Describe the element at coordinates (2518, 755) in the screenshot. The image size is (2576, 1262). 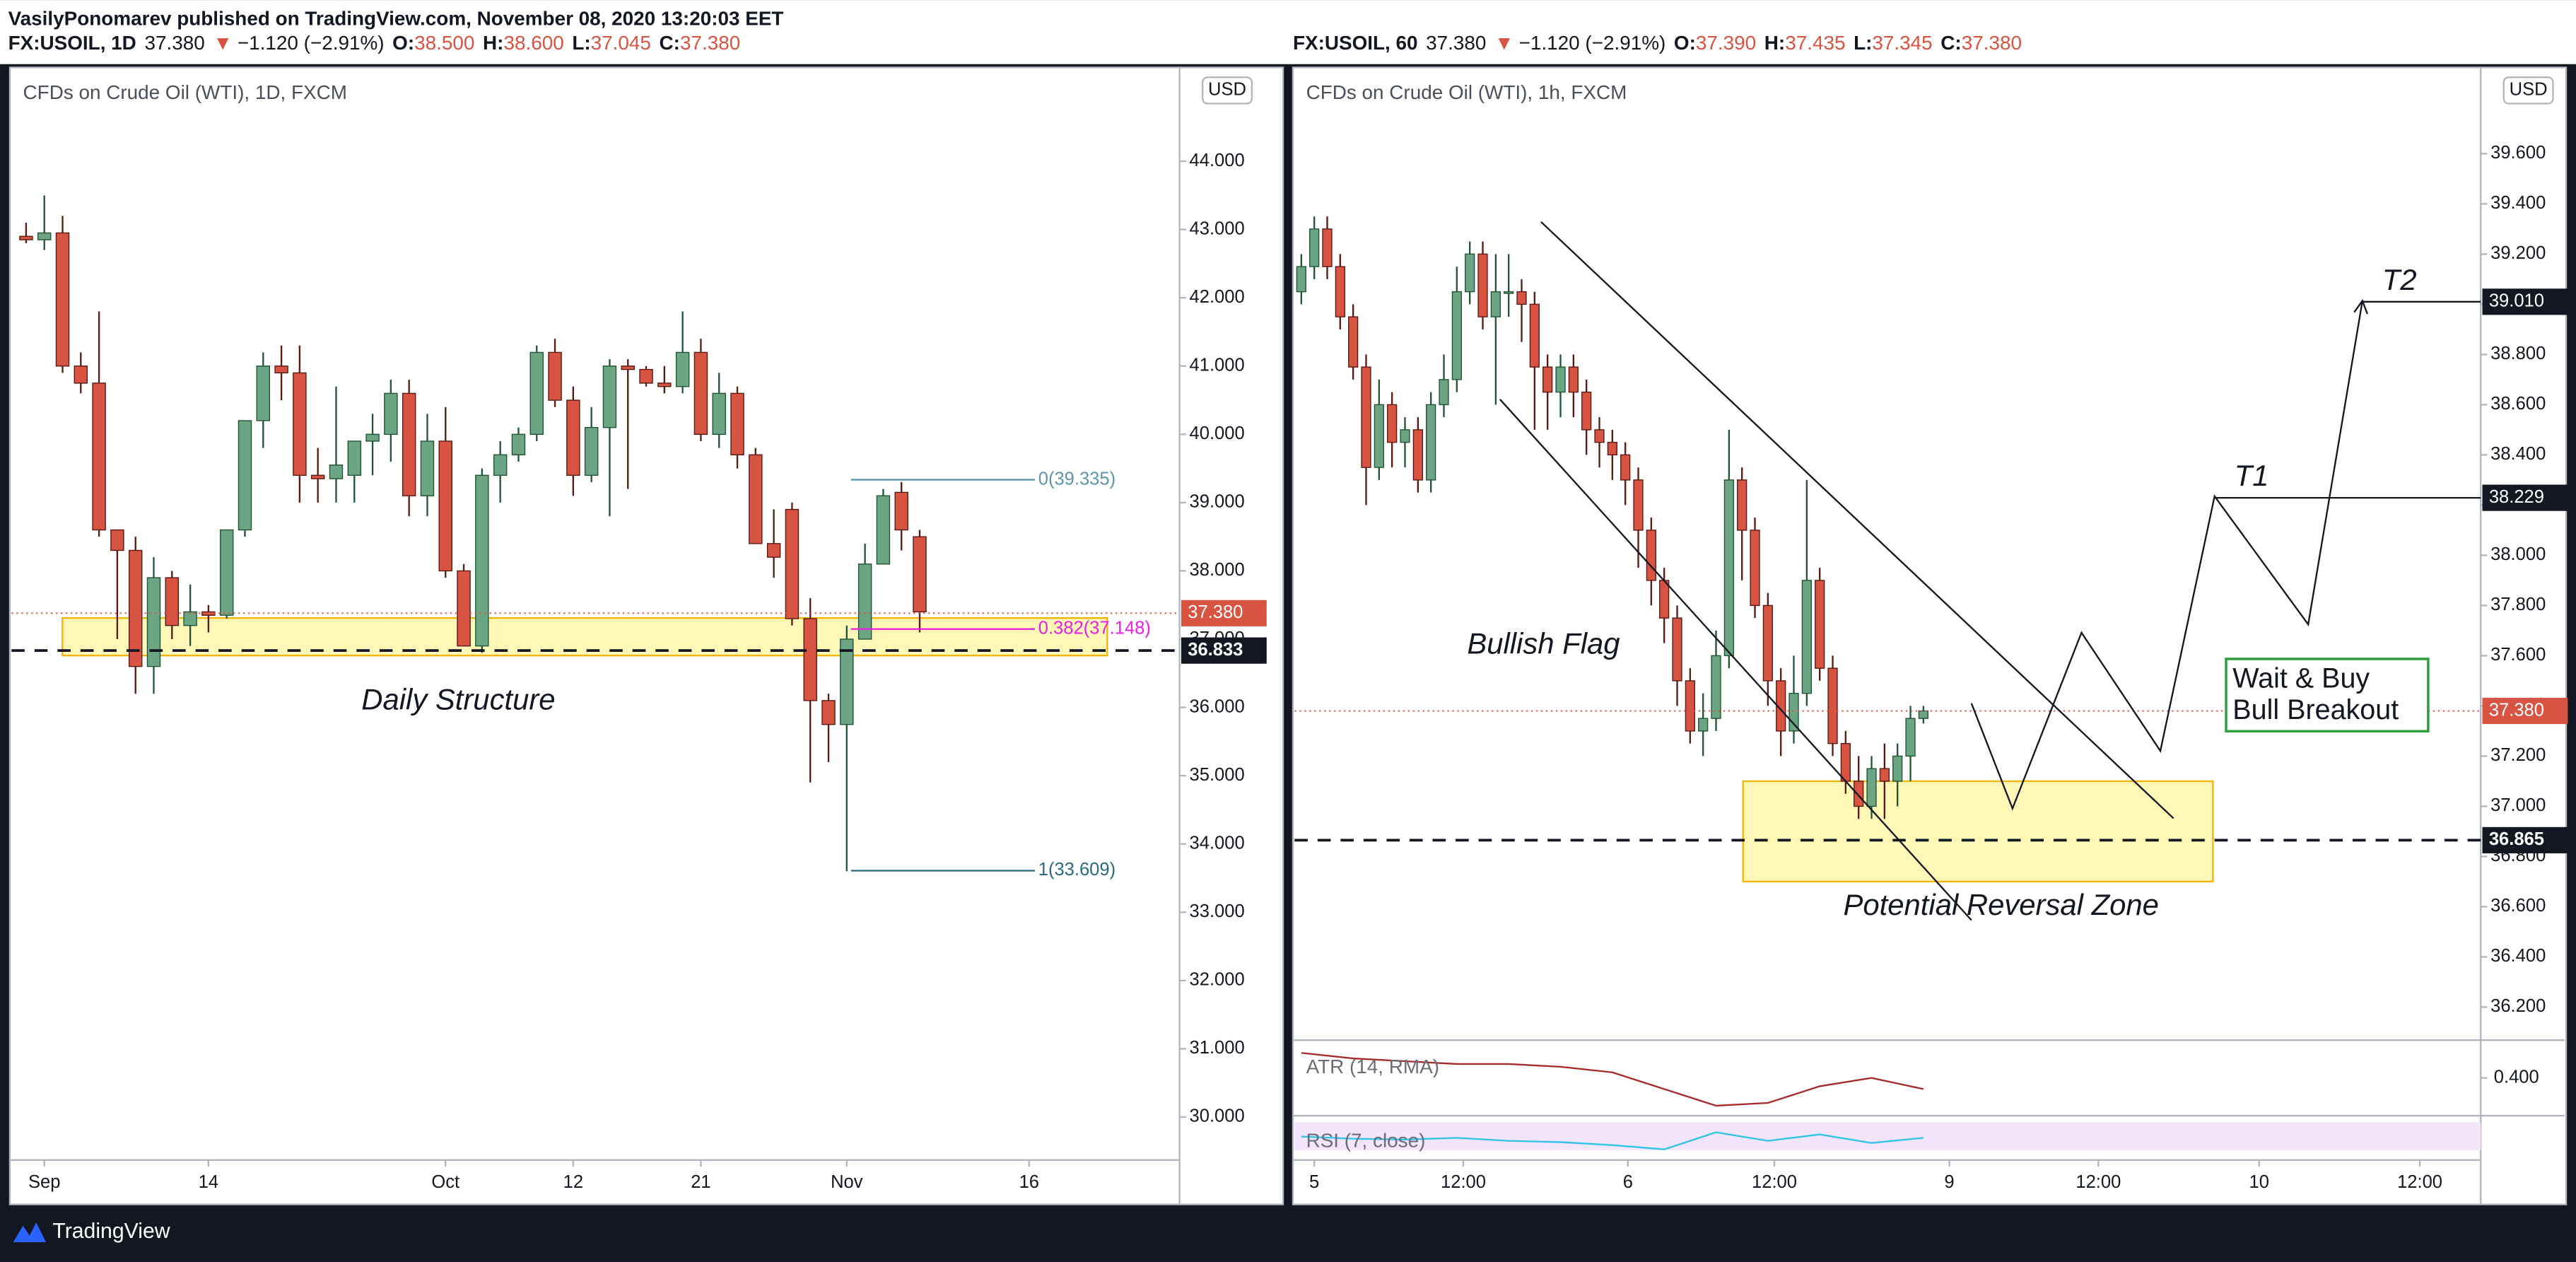
I see `y-tick-label: 37.200` at that location.